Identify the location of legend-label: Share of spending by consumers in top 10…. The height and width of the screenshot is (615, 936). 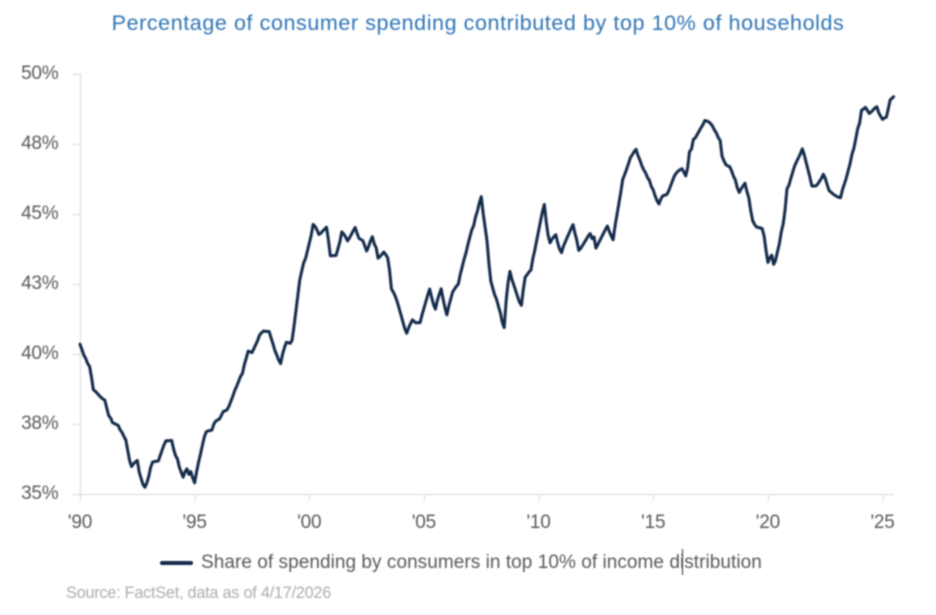
(481, 562).